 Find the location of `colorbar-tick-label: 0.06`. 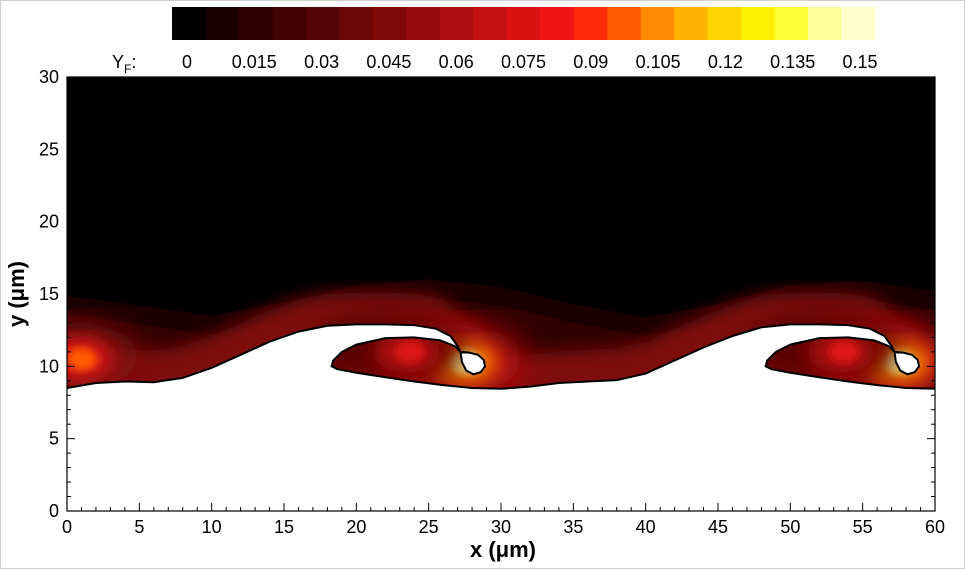

colorbar-tick-label: 0.06 is located at coordinates (456, 62).